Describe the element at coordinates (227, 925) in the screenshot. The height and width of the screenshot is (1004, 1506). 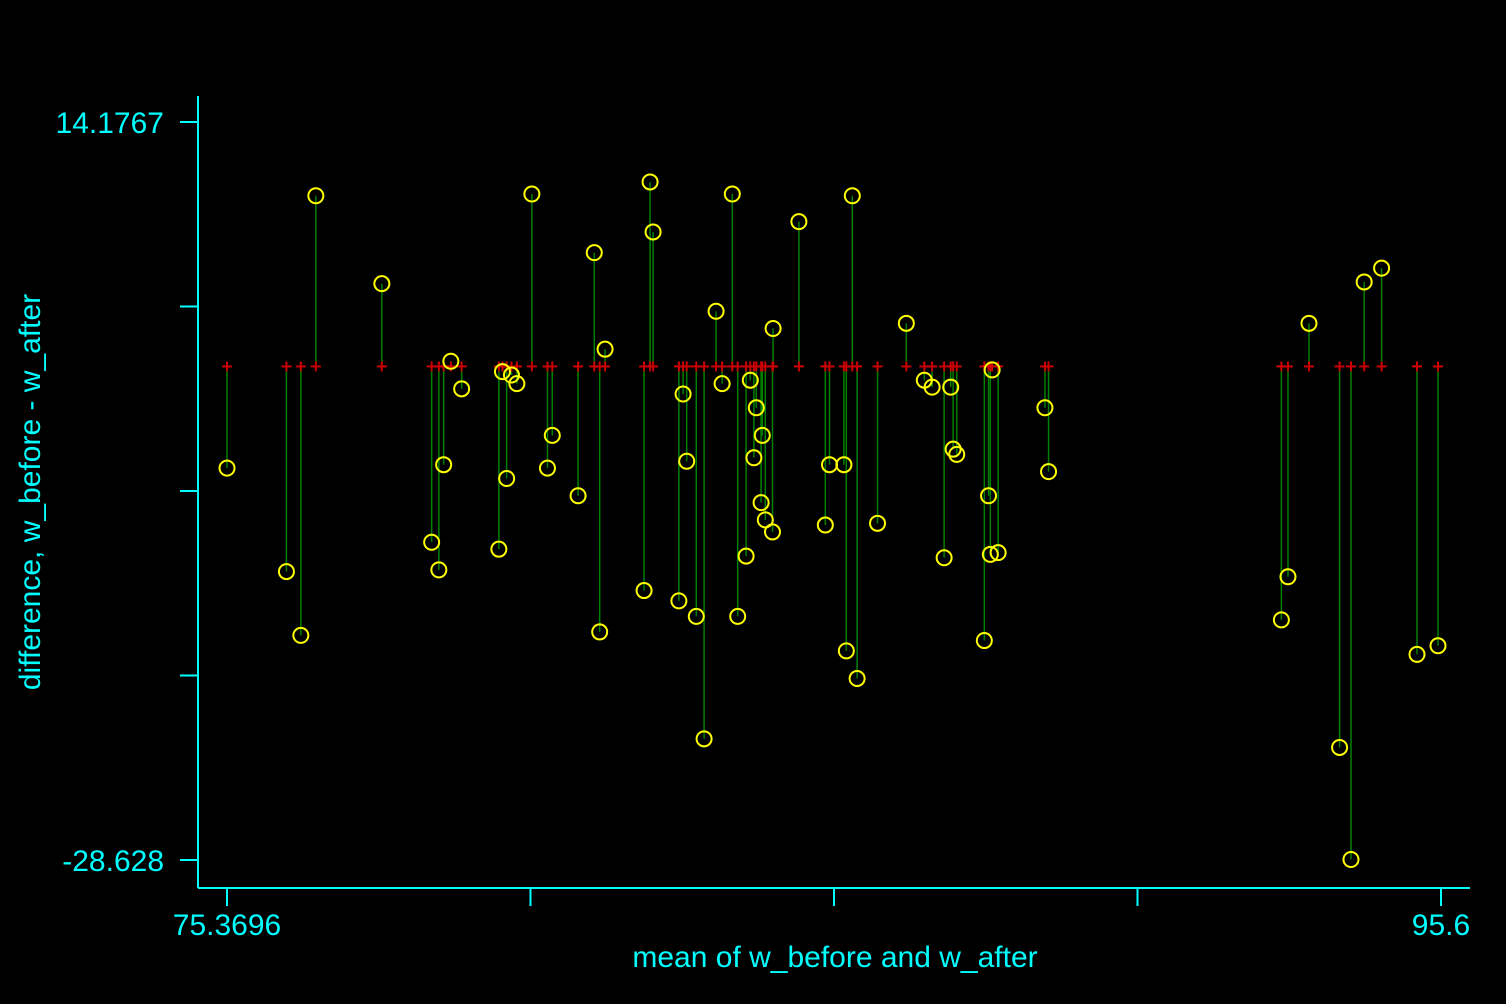
I see `x-tick-label-min: 75.3696` at that location.